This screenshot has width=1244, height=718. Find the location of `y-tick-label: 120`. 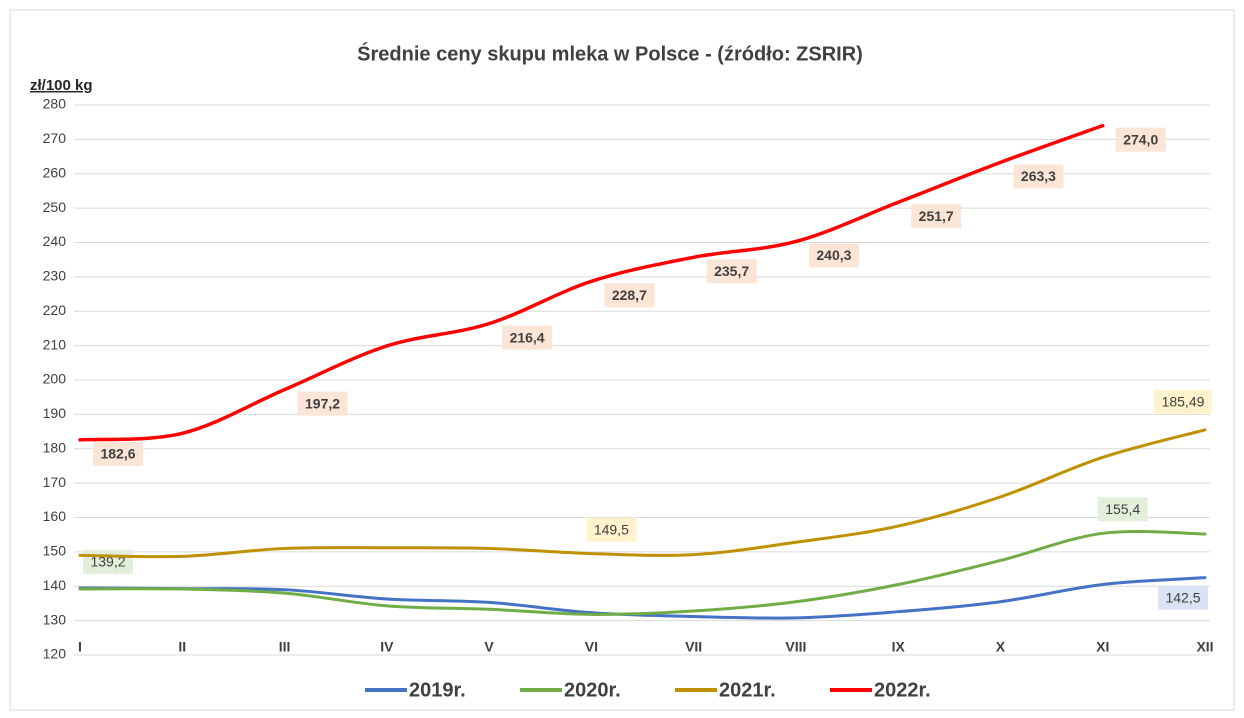

y-tick-label: 120 is located at coordinates (55, 654).